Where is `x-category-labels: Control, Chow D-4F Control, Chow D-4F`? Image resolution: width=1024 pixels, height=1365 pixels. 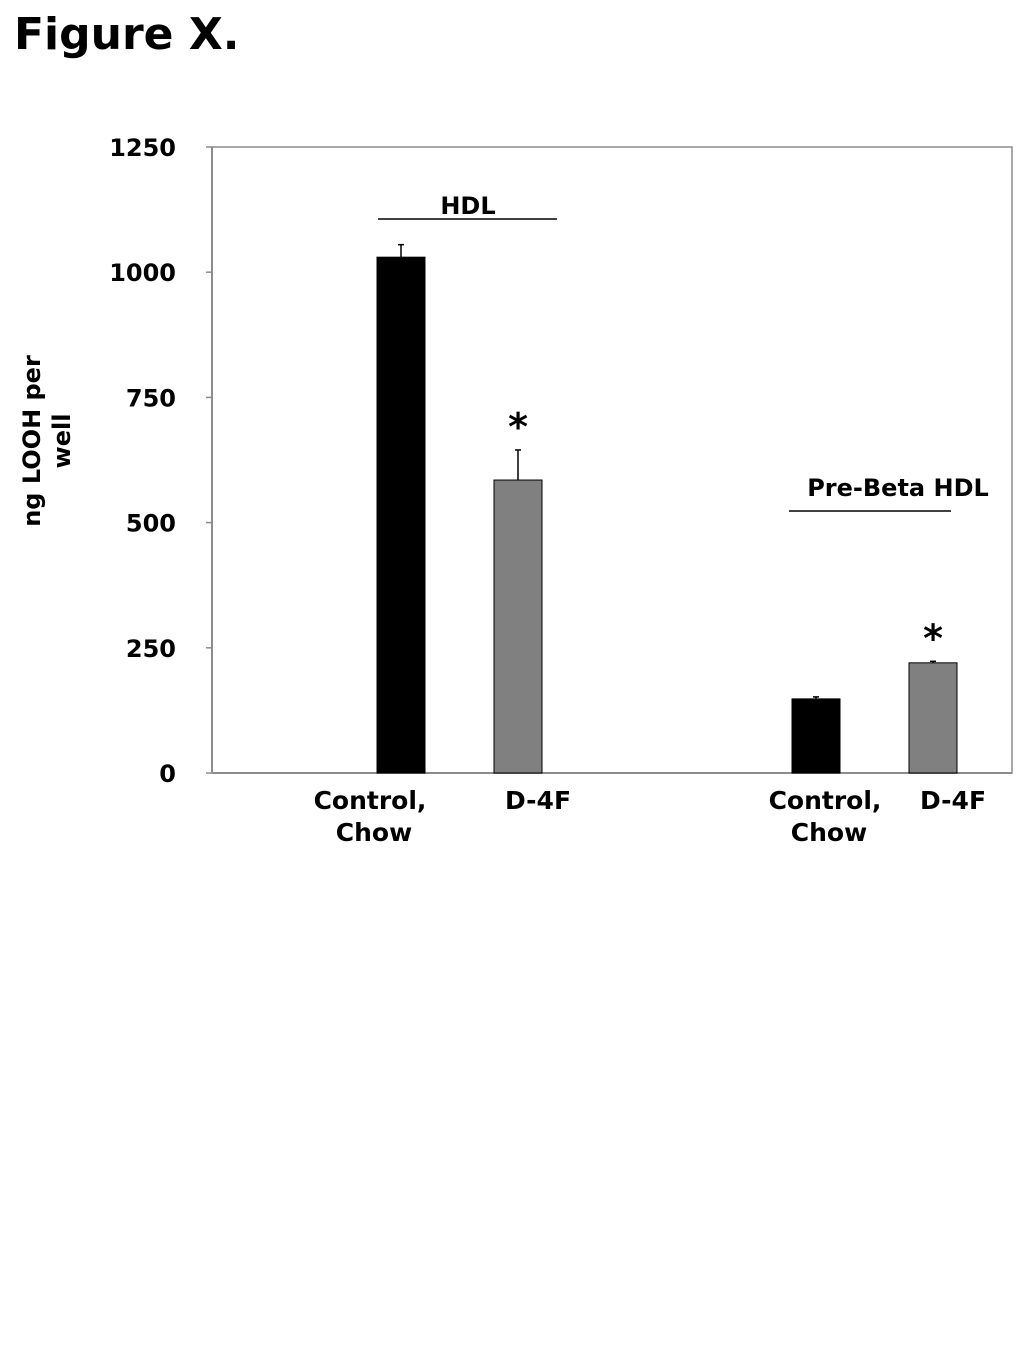 x-category-labels: Control, Chow D-4F Control, Chow D-4F is located at coordinates (650, 816).